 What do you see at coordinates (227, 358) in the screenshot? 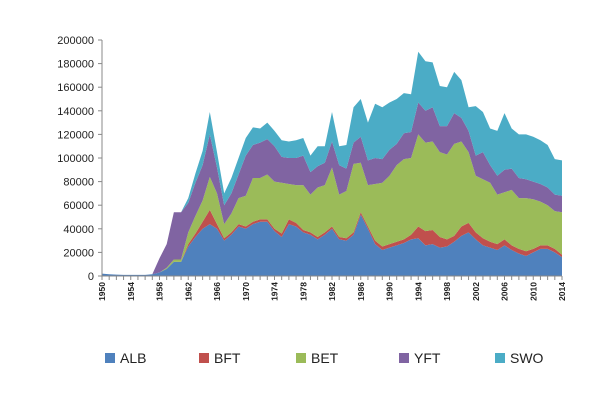
I see `legend-label: BFT` at bounding box center [227, 358].